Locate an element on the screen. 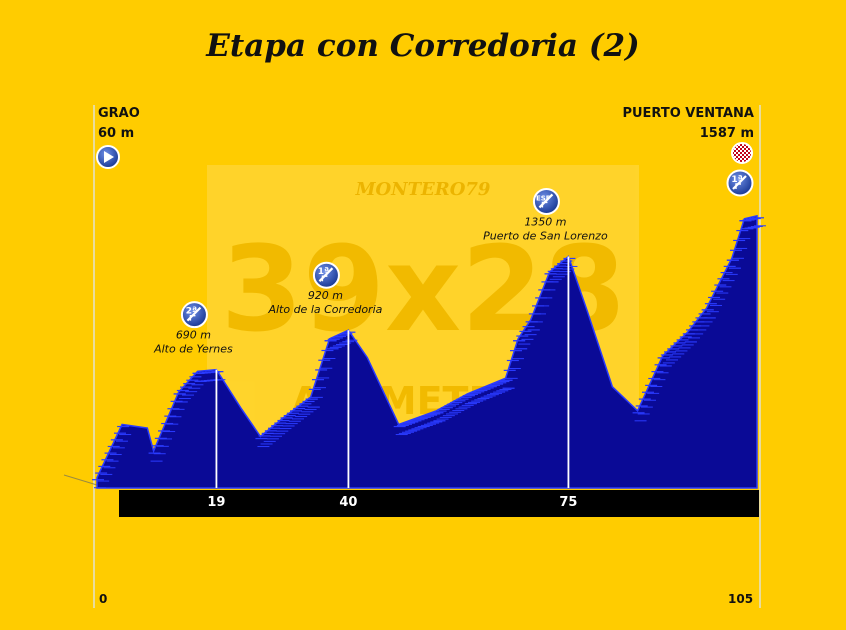 This screenshot has height=630, width=846. km-end-label: 105 is located at coordinates (741, 599).